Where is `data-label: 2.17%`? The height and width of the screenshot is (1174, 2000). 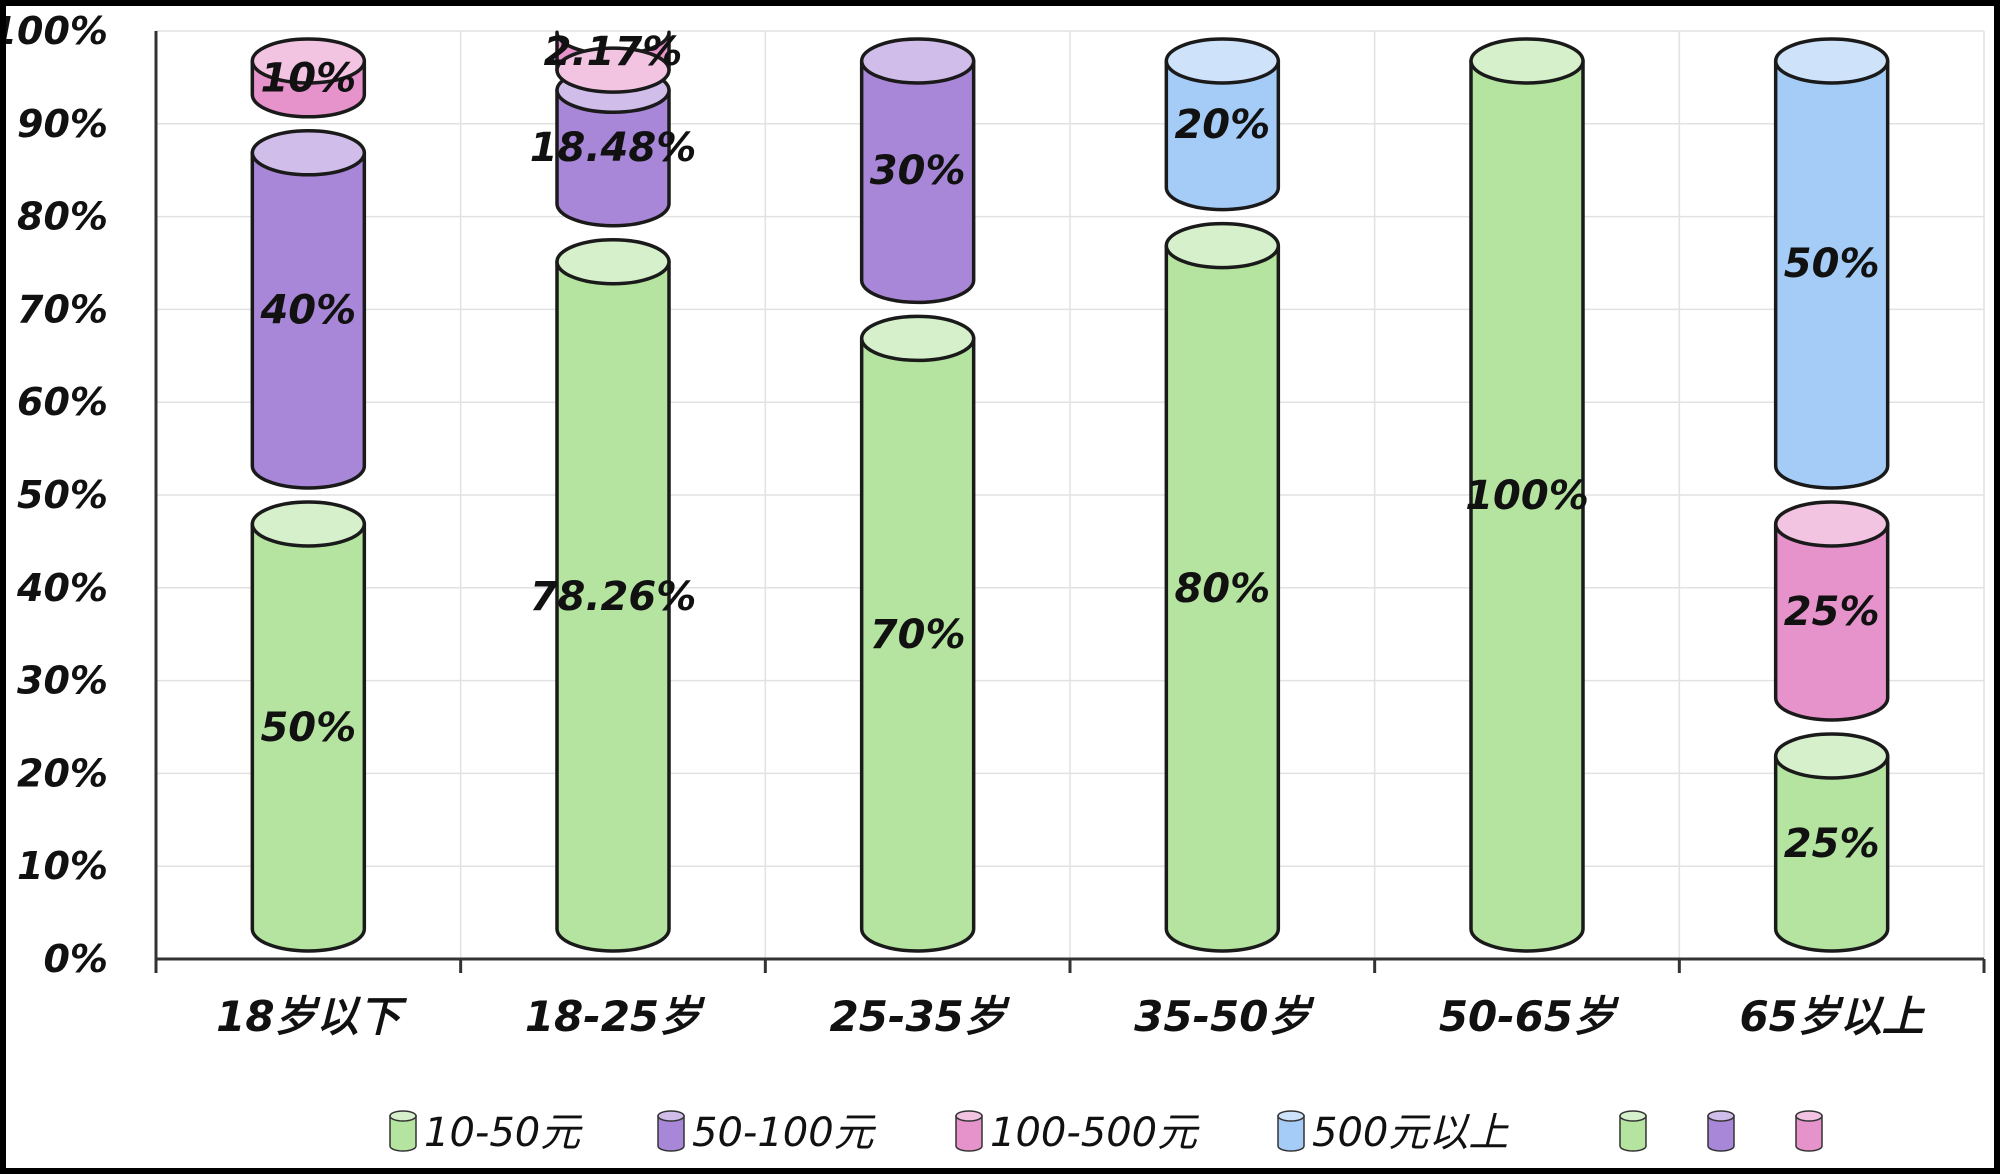 data-label: 2.17% is located at coordinates (613, 52).